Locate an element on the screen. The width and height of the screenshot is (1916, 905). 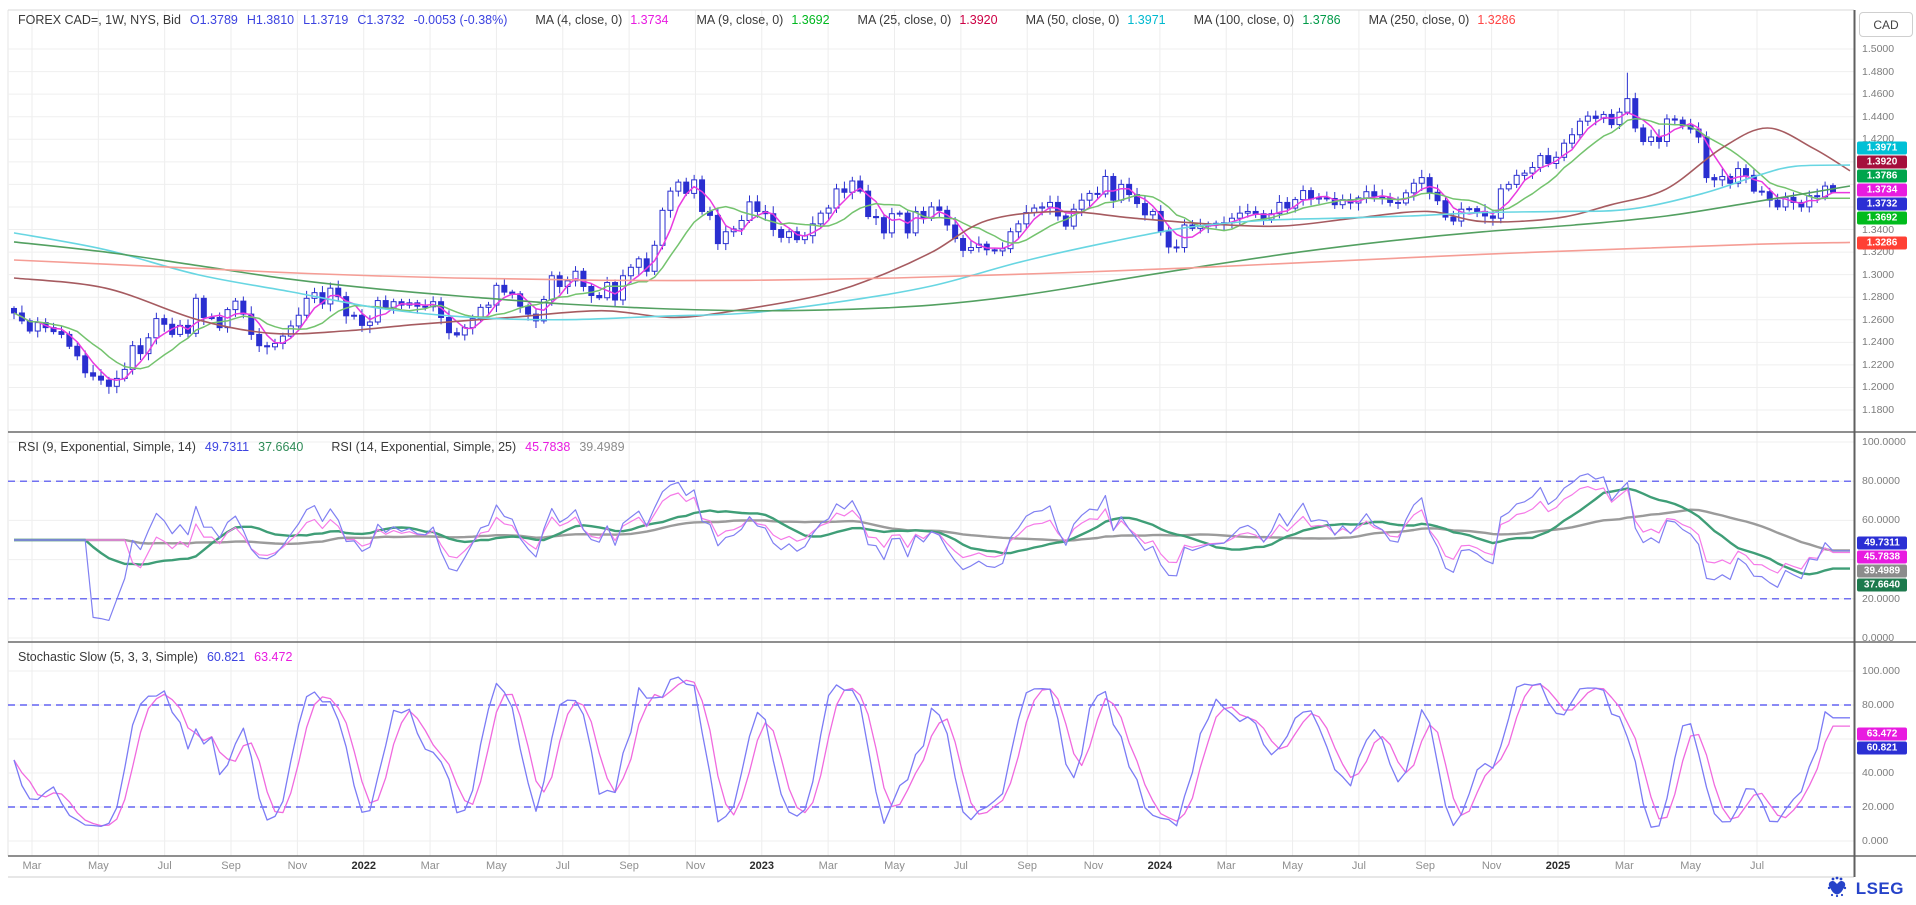
ma-legend-item: MA (4, close, 0) 1.3734 is located at coordinates (602, 20).